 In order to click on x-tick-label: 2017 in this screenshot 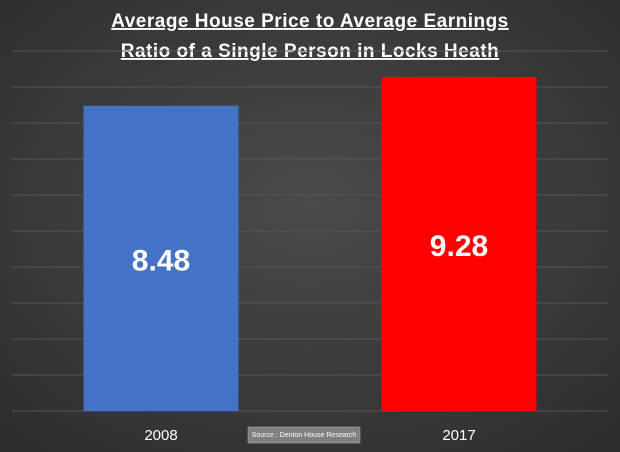, I will do `click(458, 435)`.